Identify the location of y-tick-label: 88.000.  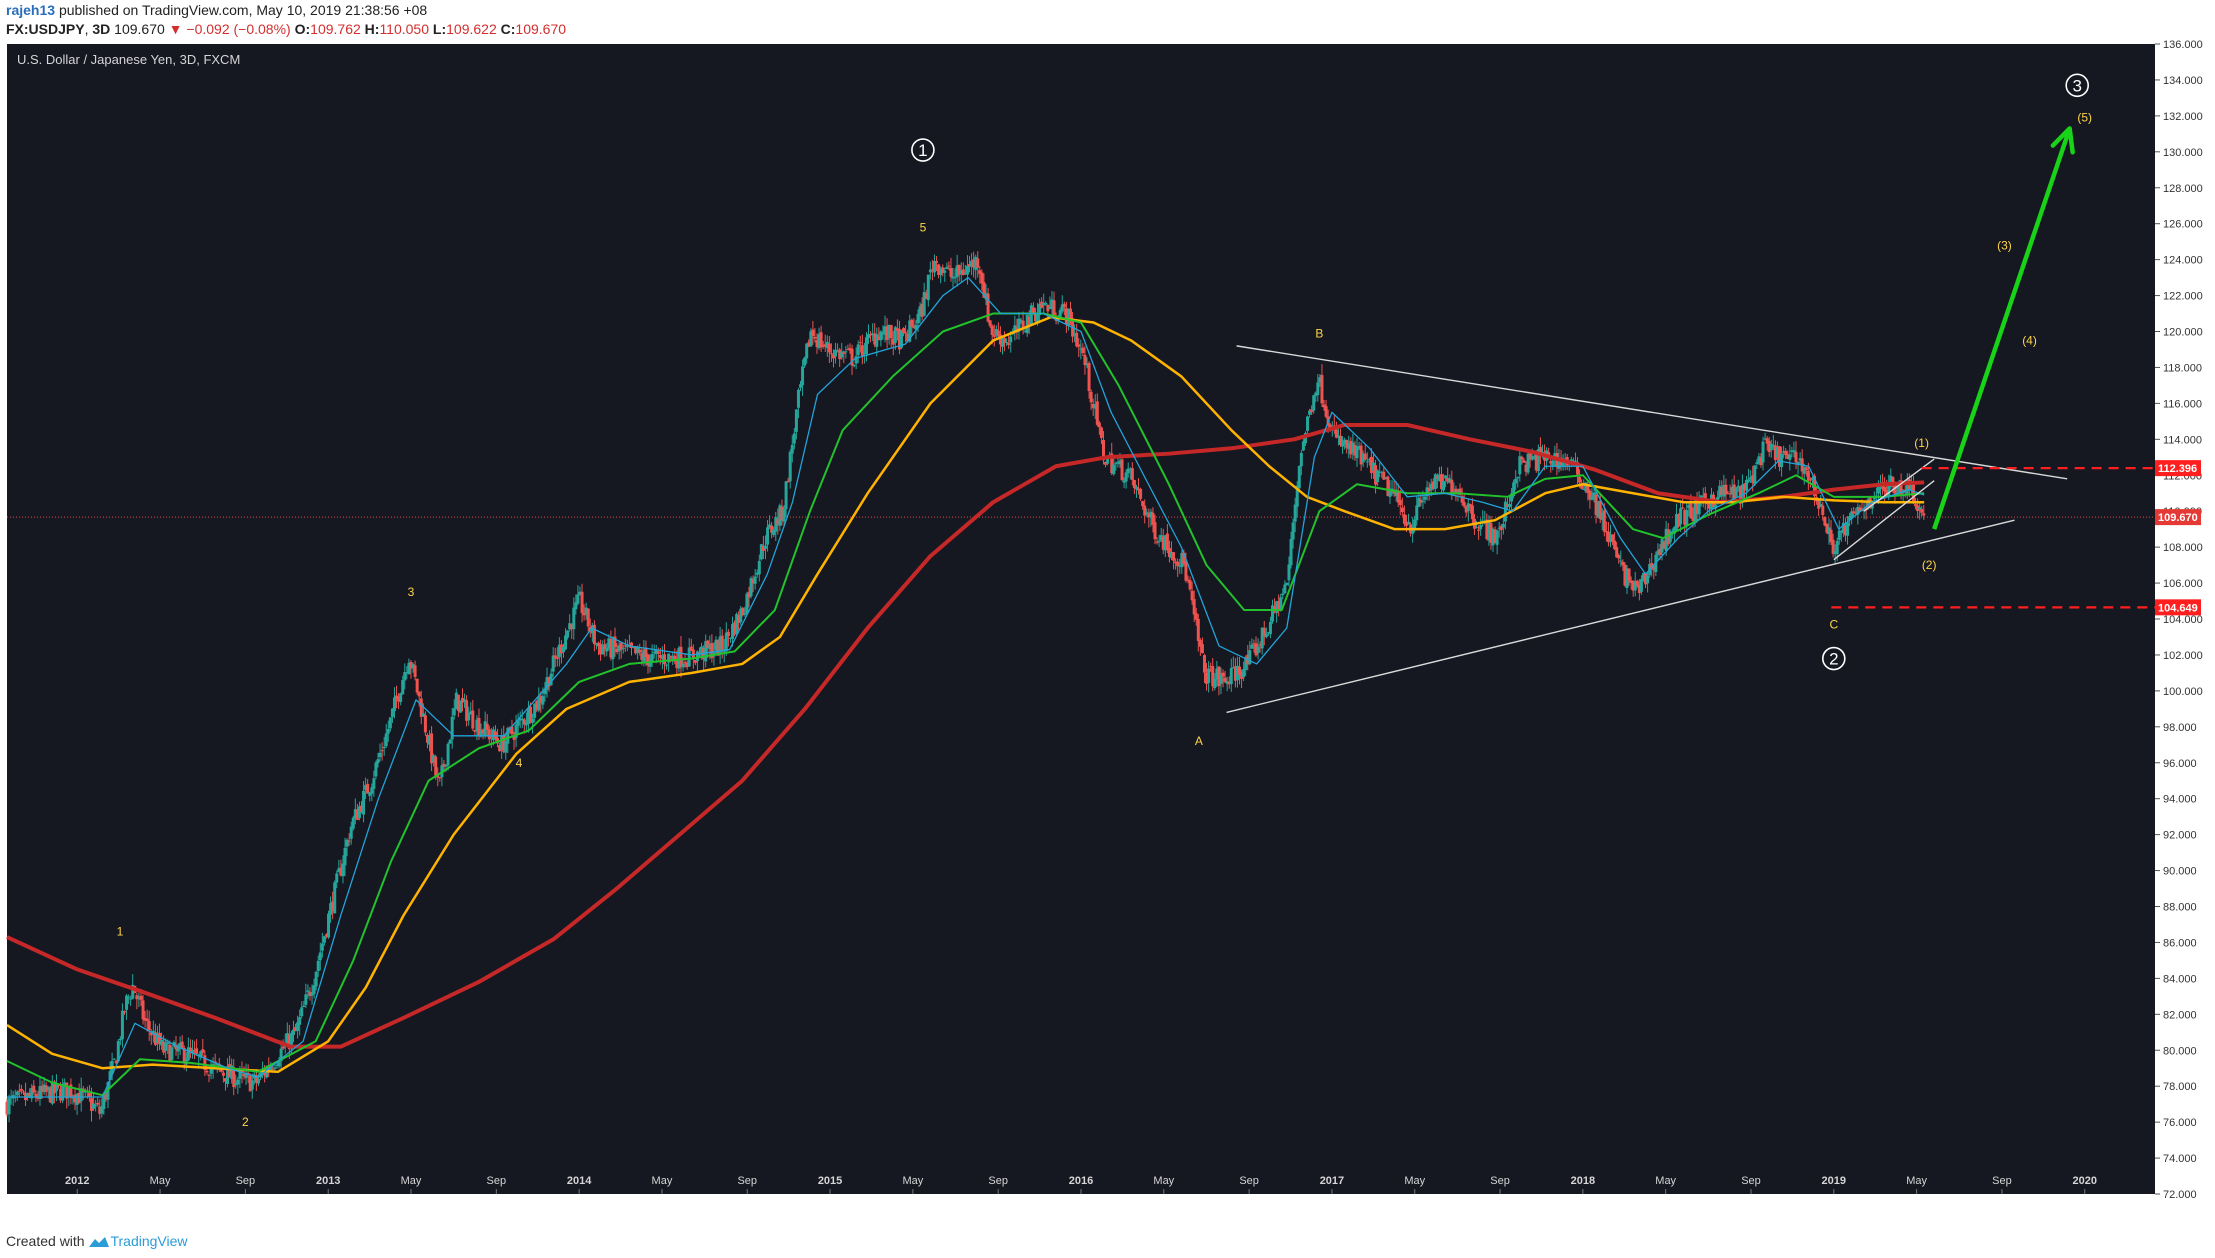
(2180, 908).